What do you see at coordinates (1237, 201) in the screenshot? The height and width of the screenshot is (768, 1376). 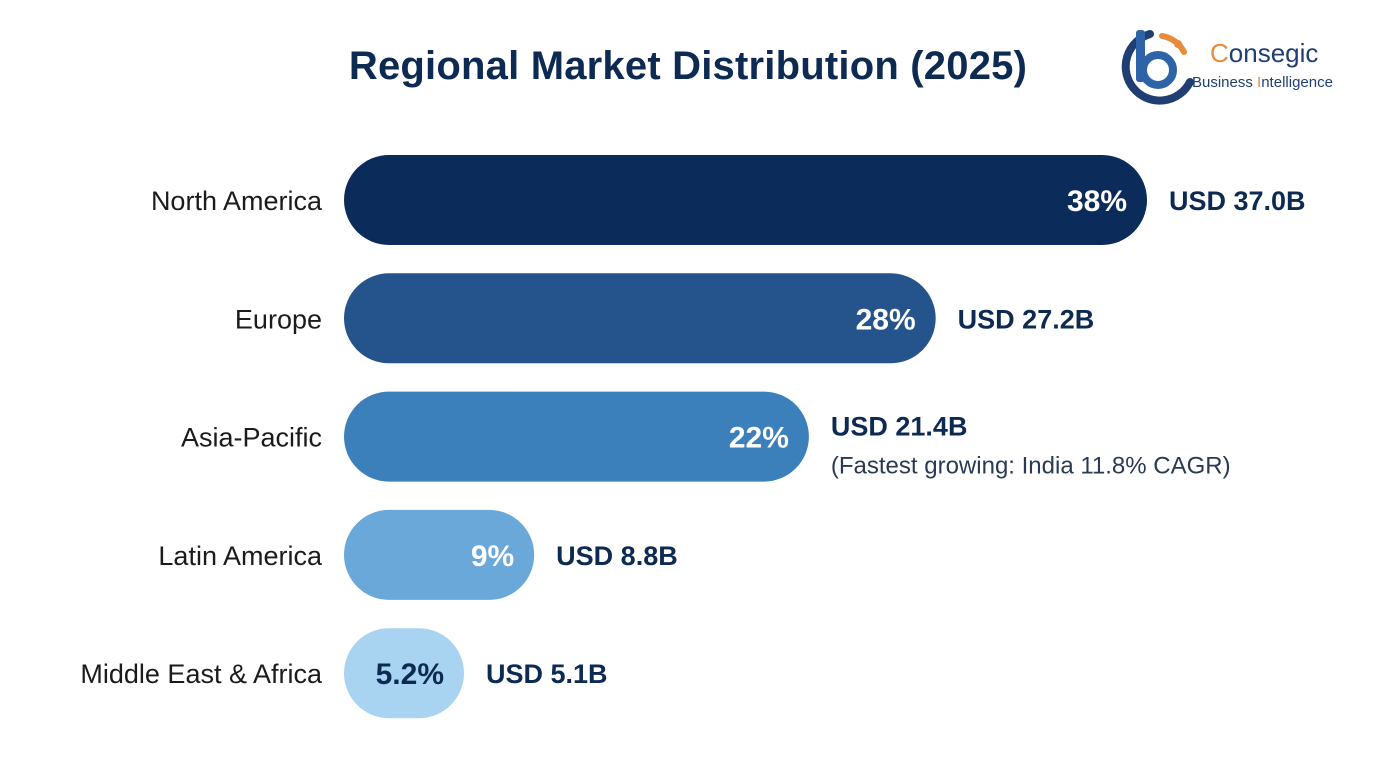 I see `value-label: USD 37.0B` at bounding box center [1237, 201].